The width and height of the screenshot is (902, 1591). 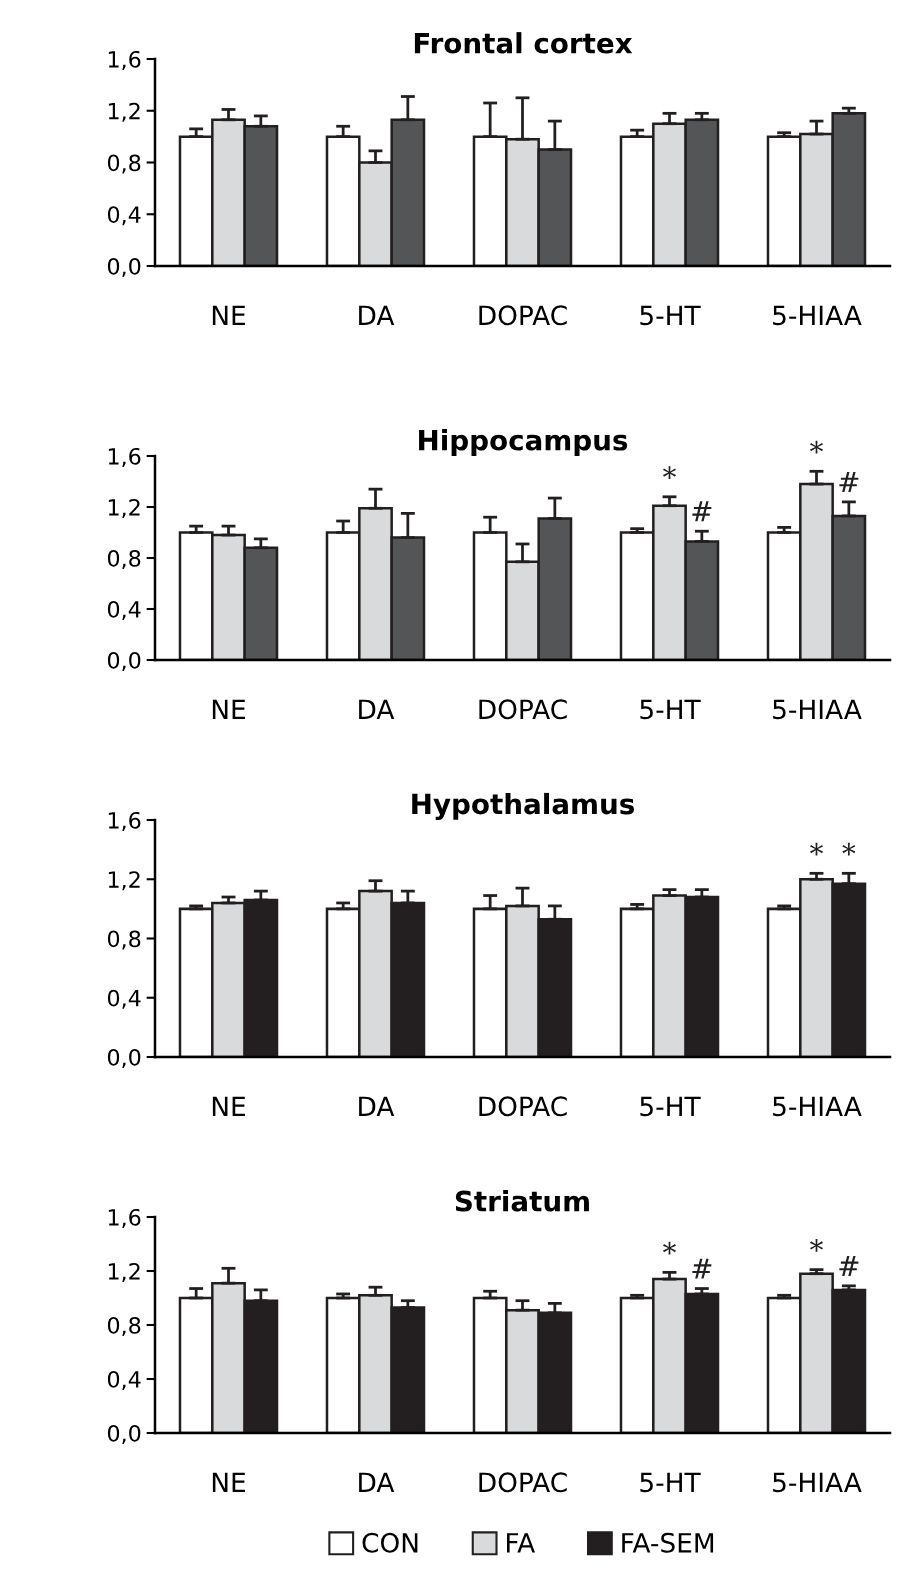 What do you see at coordinates (390, 1542) in the screenshot?
I see `legend-label: CON` at bounding box center [390, 1542].